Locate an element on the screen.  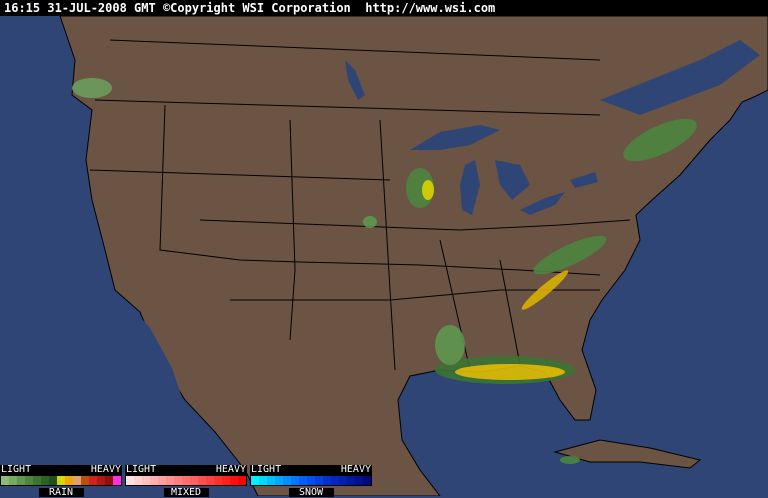
legend-rain: LIGHT HEAVY RAIN is located at coordinates (61, 481).